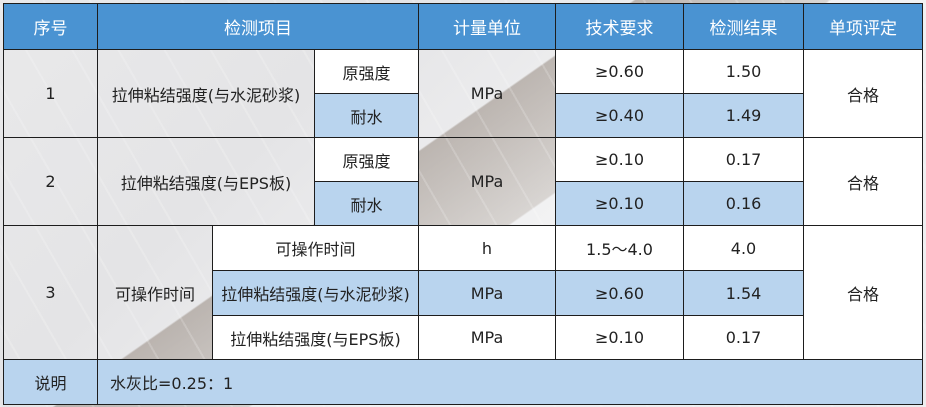 Image resolution: width=926 pixels, height=407 pixels. What do you see at coordinates (366, 115) in the screenshot?
I see `row1-sub2-label: 耐水` at bounding box center [366, 115].